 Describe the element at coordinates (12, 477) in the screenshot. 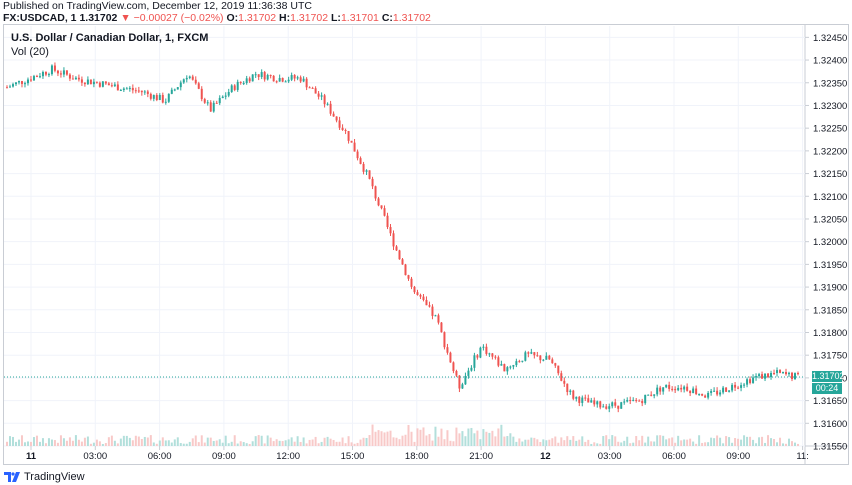

I see `tradingview-logo-icon` at that location.